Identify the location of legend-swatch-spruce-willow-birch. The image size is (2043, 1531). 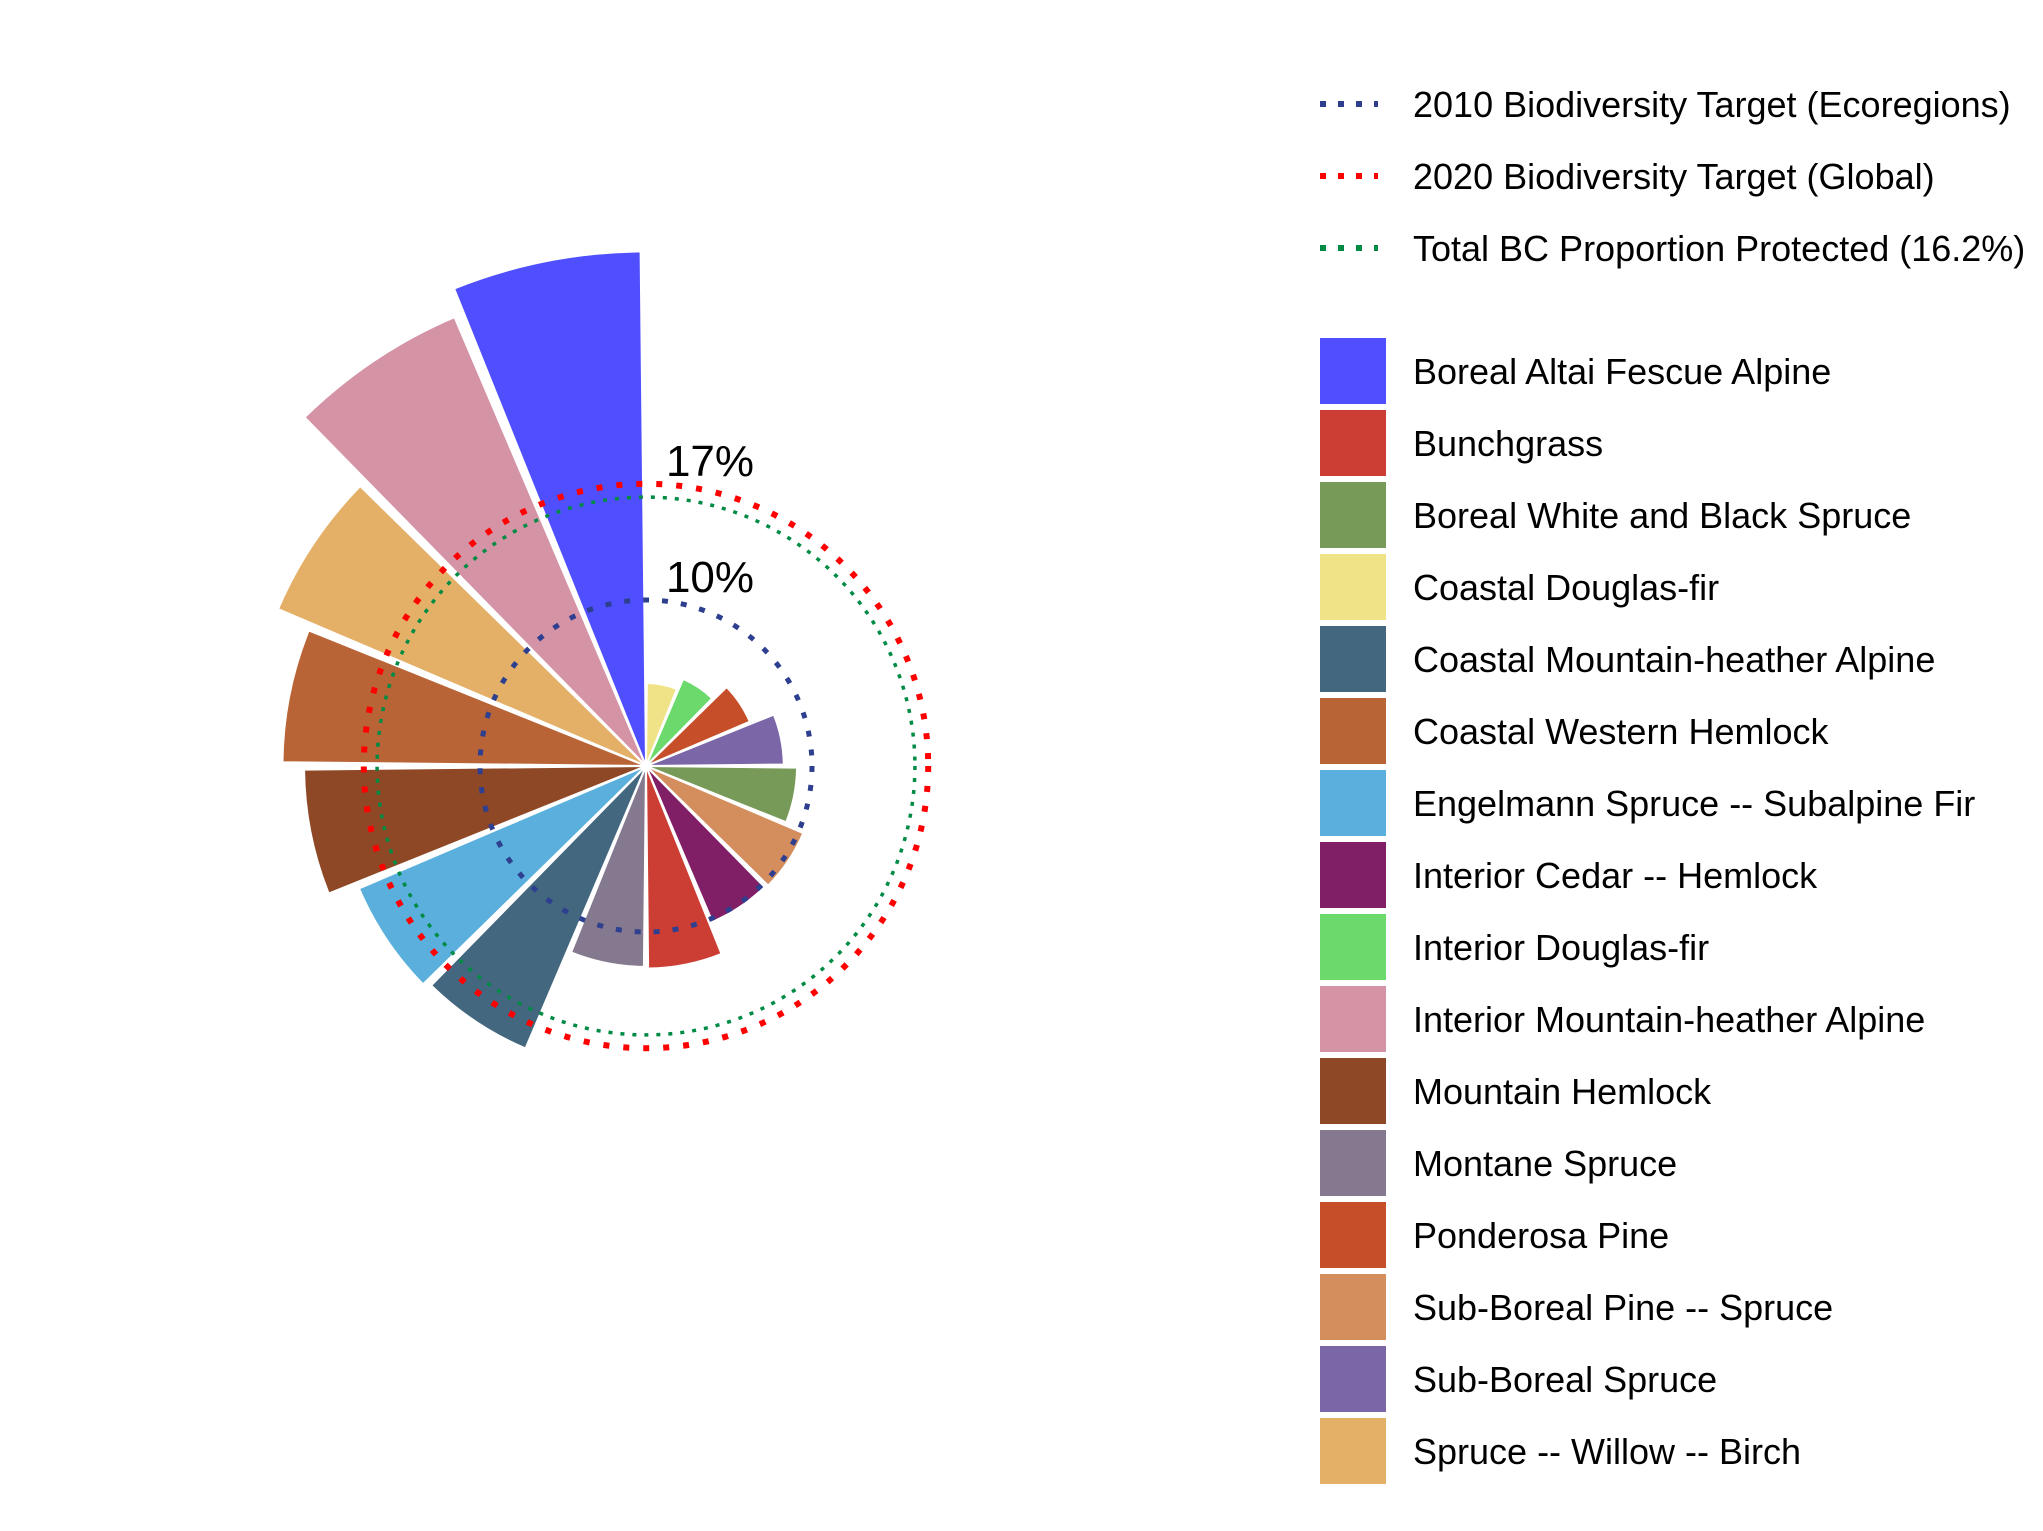
(1353, 1451).